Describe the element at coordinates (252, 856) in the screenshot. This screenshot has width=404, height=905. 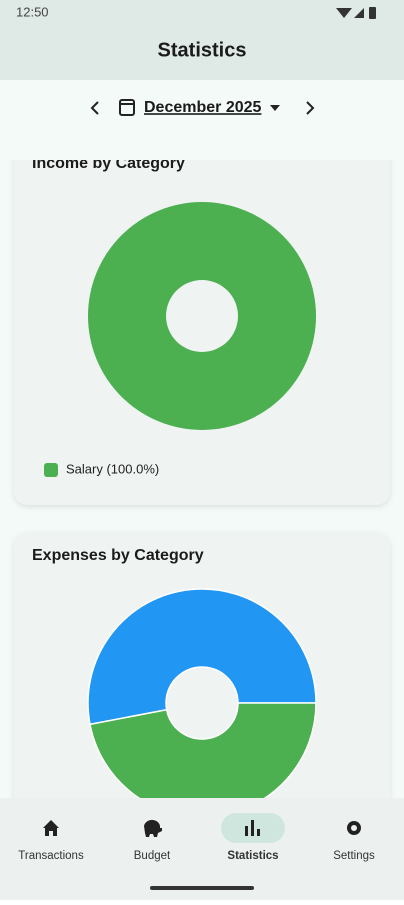
I see `nav-label: Statistics` at that location.